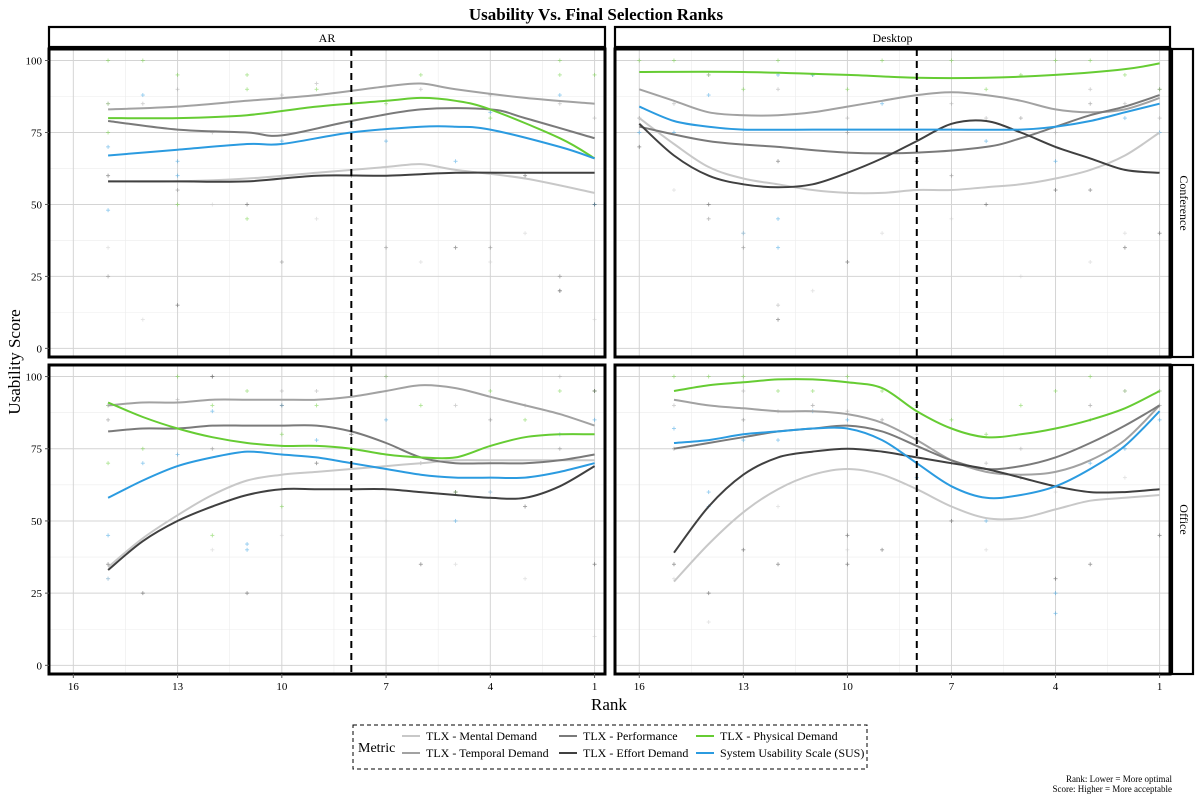  Describe the element at coordinates (386, 687) in the screenshot. I see `x-tick-label: 7` at that location.